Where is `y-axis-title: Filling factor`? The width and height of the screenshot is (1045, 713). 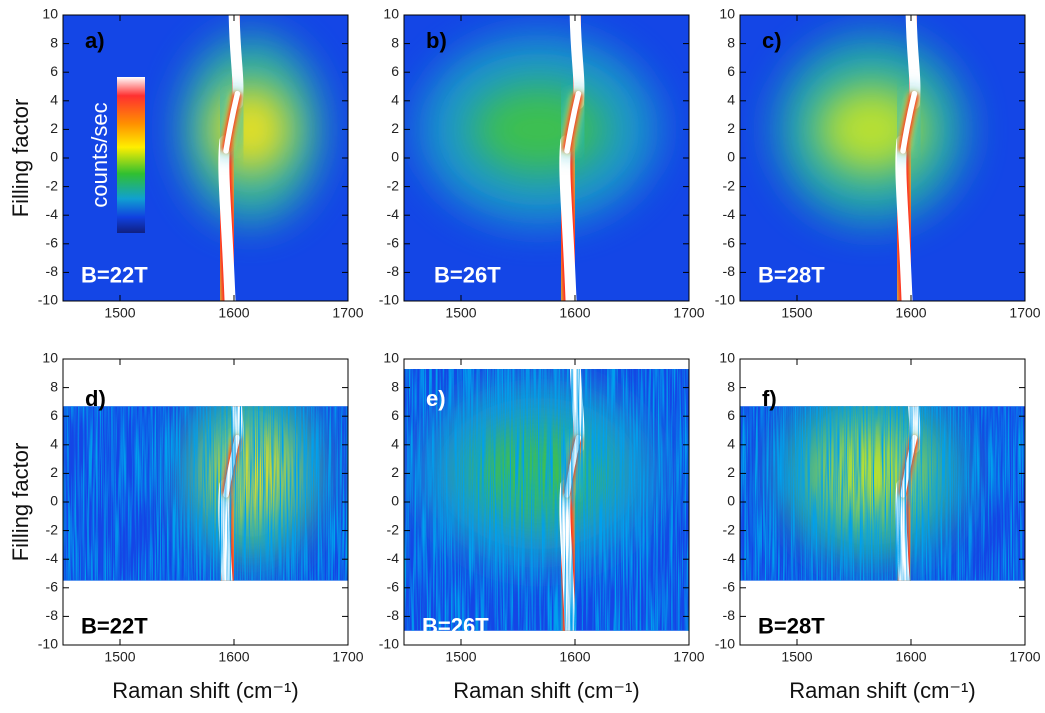
y-axis-title: Filling factor is located at coordinates (20, 158).